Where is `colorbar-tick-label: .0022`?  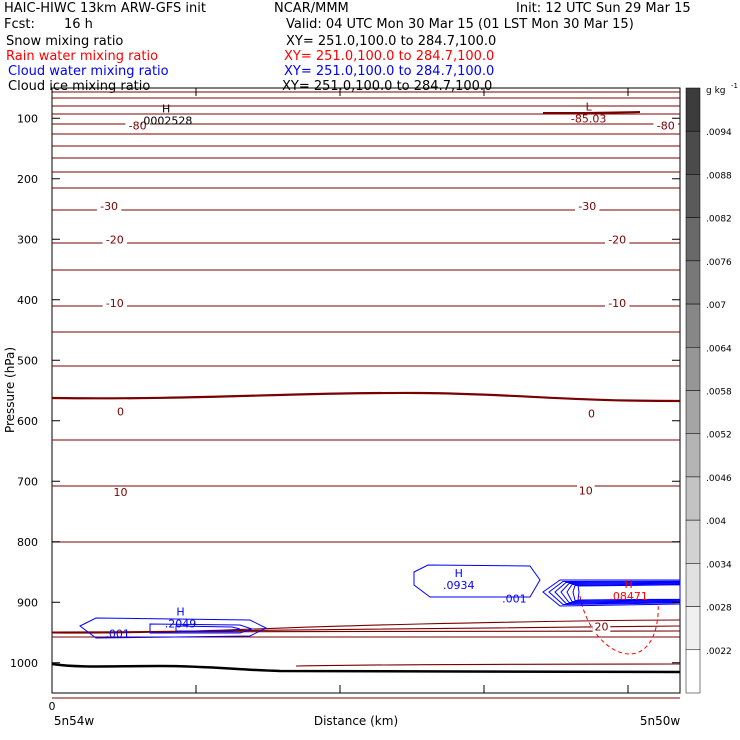 colorbar-tick-label: .0022 is located at coordinates (719, 652).